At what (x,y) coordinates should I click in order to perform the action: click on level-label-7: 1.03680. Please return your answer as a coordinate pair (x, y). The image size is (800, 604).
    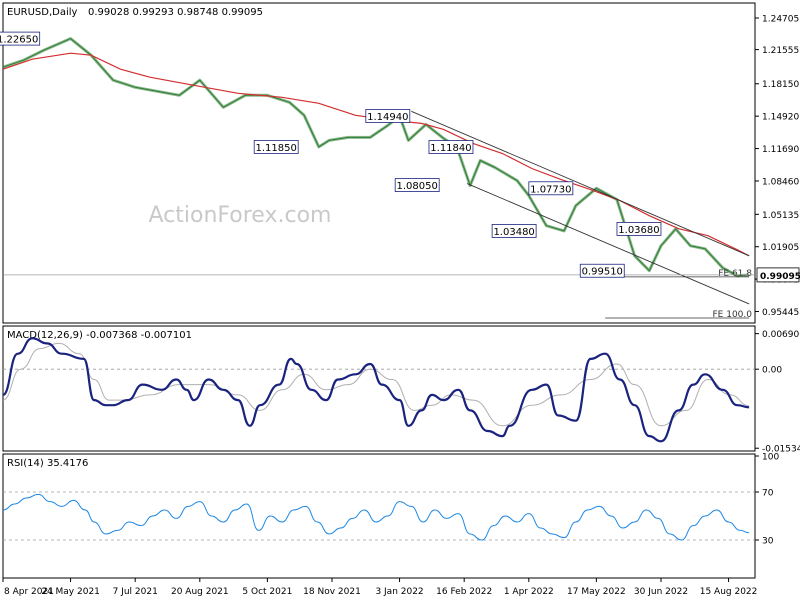
    Looking at the image, I should click on (638, 230).